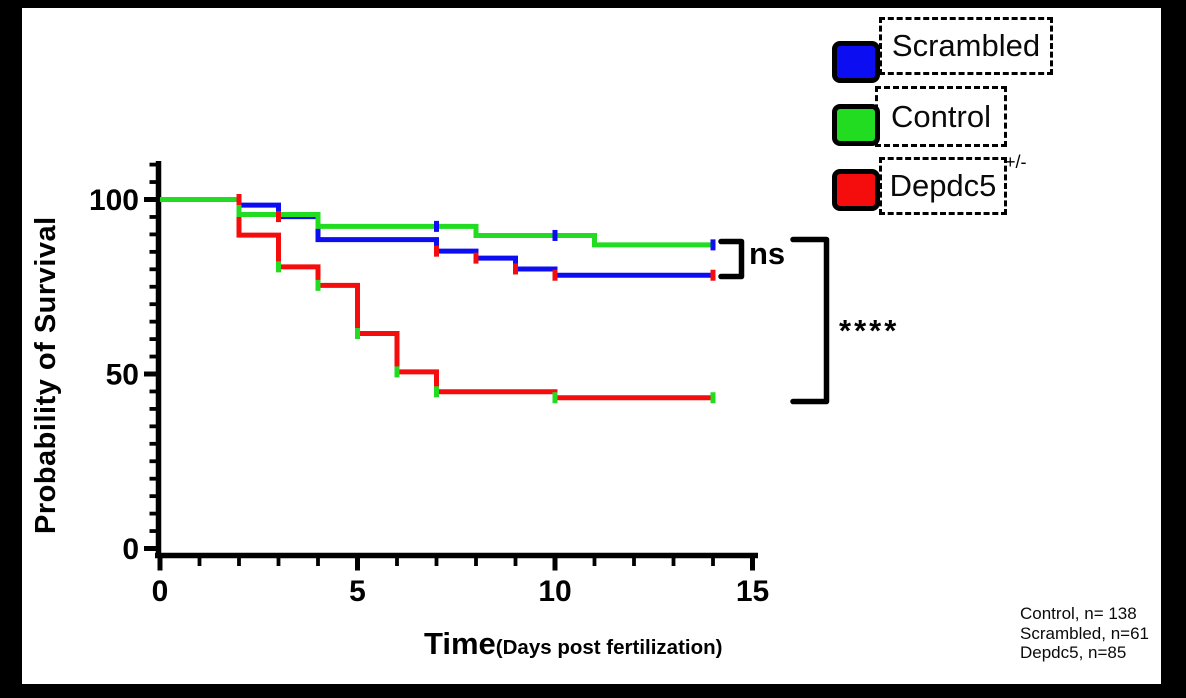 The height and width of the screenshot is (698, 1186). Describe the element at coordinates (460, 643) in the screenshot. I see `x-axis-label-time: Time` at that location.